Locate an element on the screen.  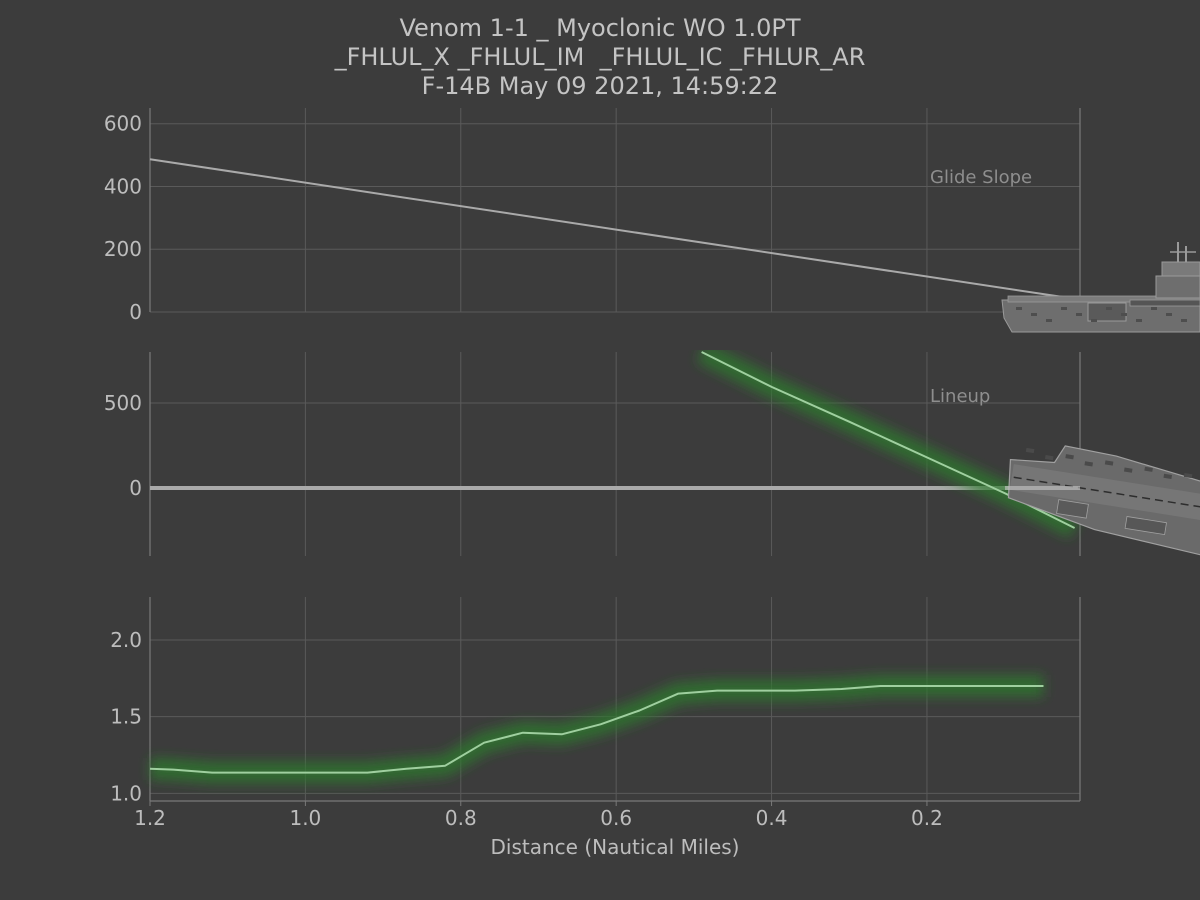
carrier-top-view-icon is located at coordinates (1102, 503).